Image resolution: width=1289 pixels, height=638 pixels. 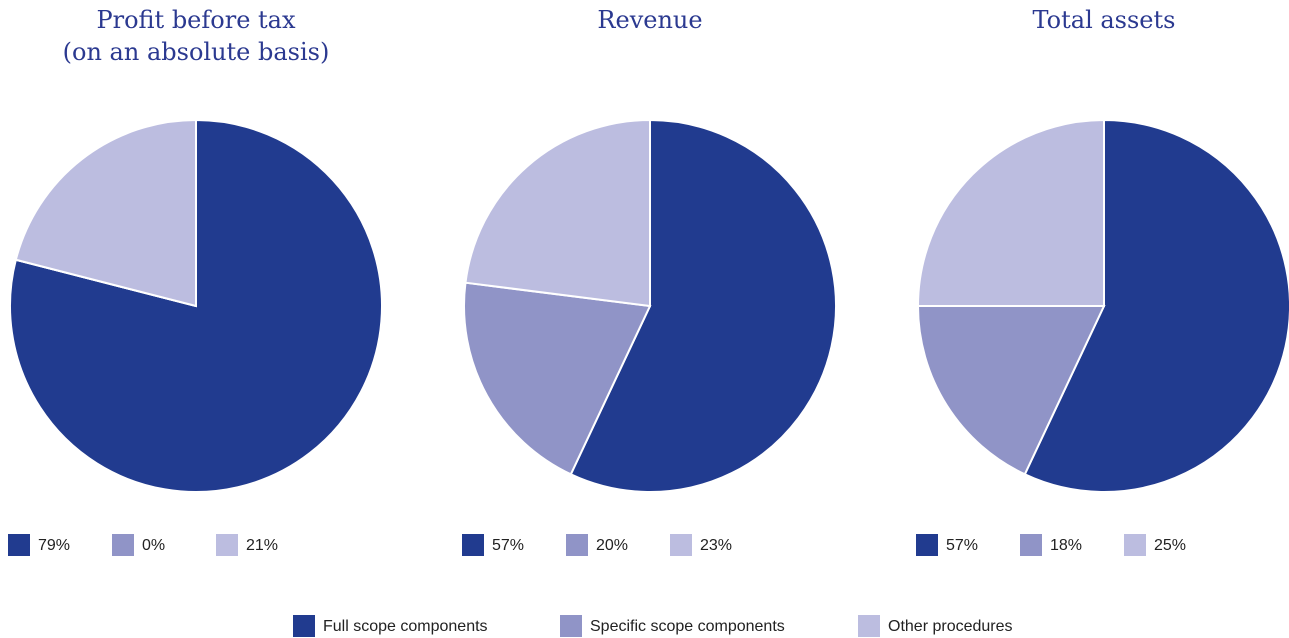 What do you see at coordinates (950, 626) in the screenshot?
I see `legend-label: Other procedures` at bounding box center [950, 626].